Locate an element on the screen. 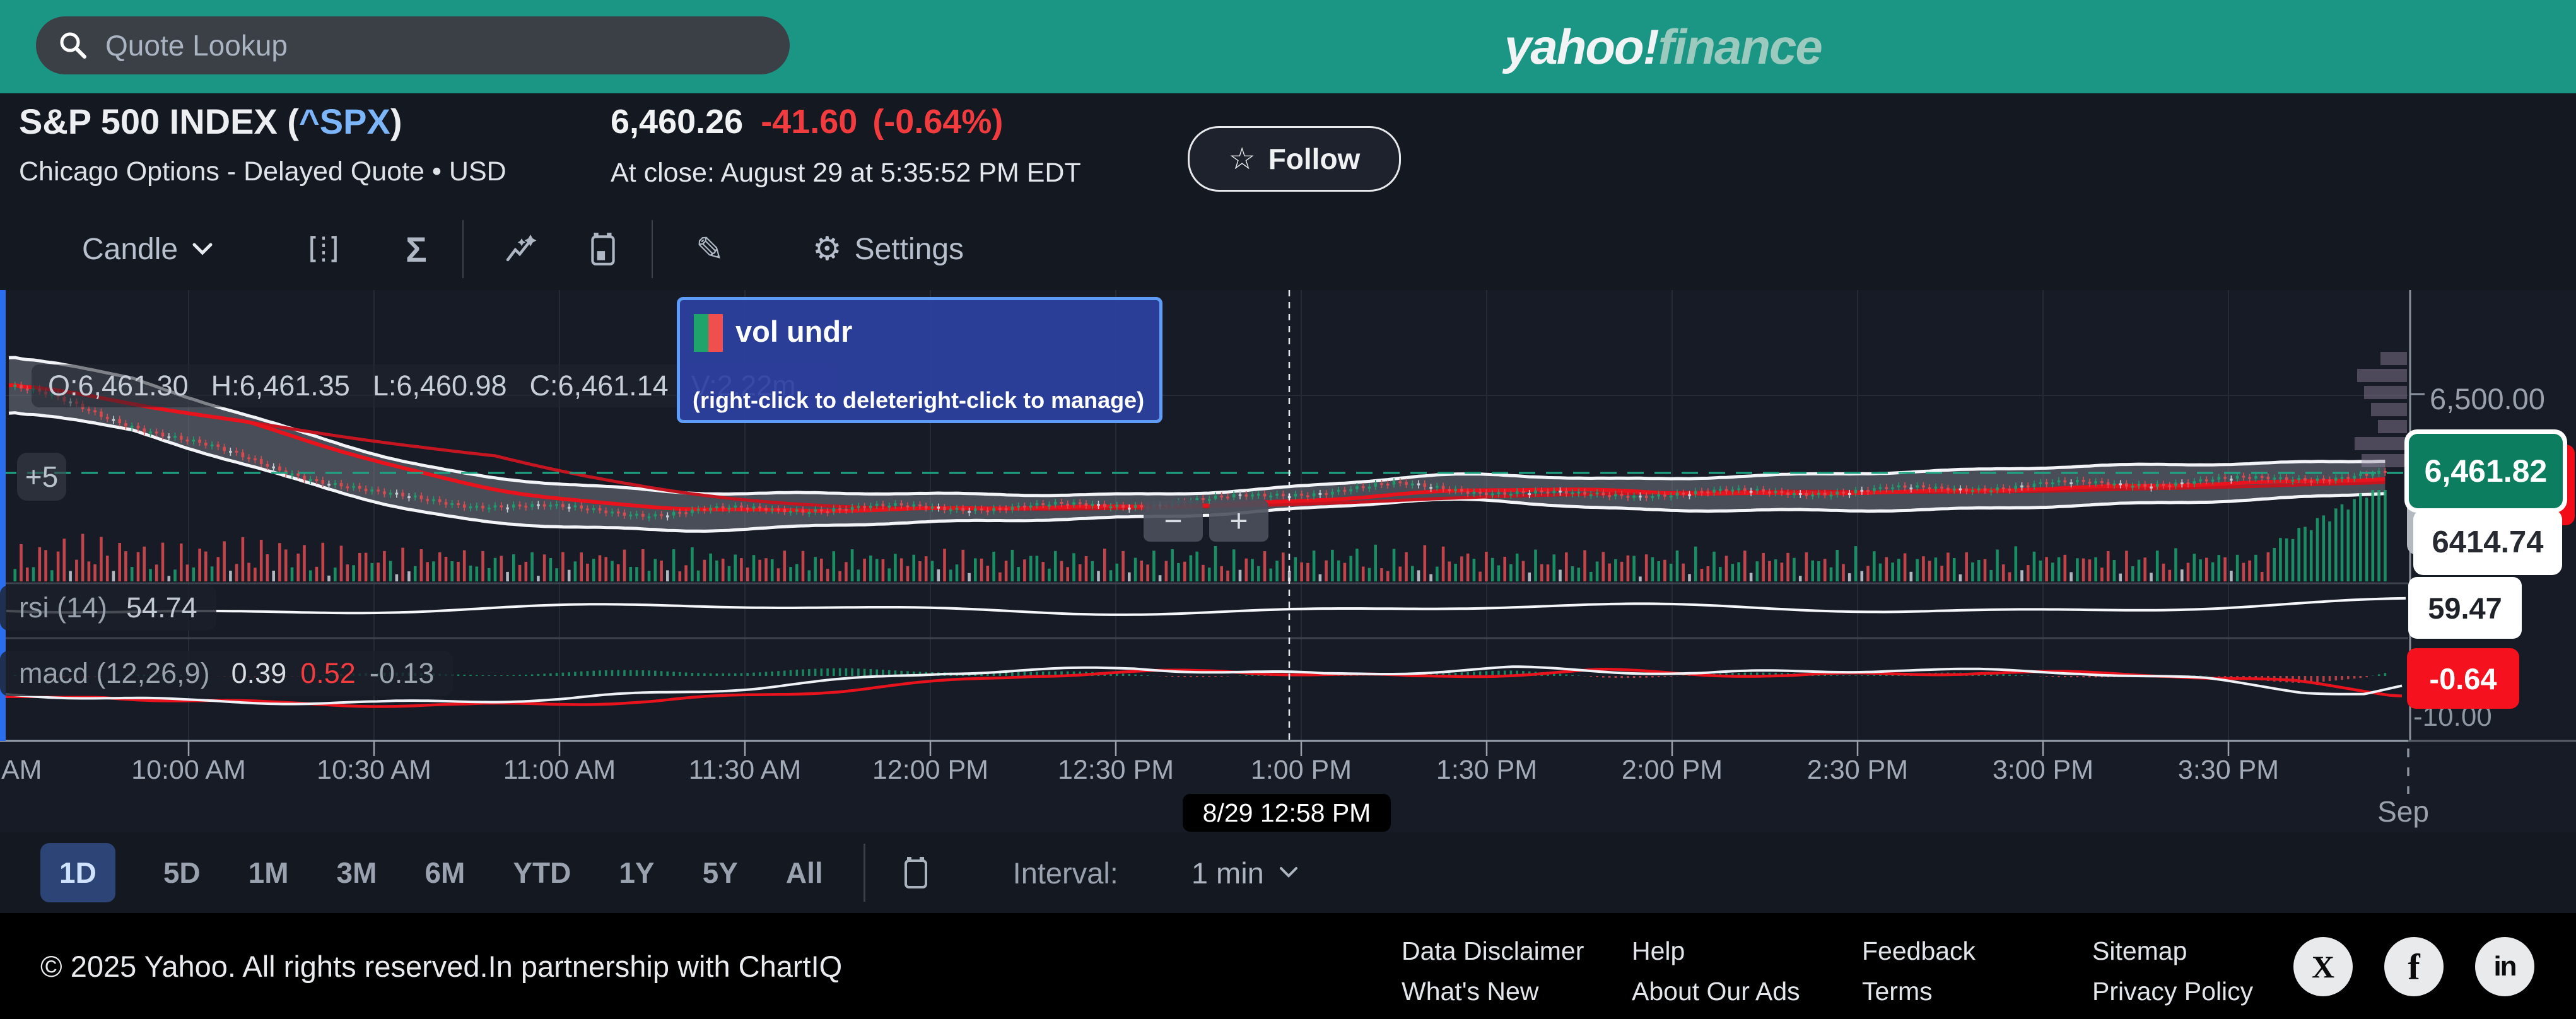 This screenshot has height=1019, width=2576. svg-text: 12:30 PM is located at coordinates (1116, 770).